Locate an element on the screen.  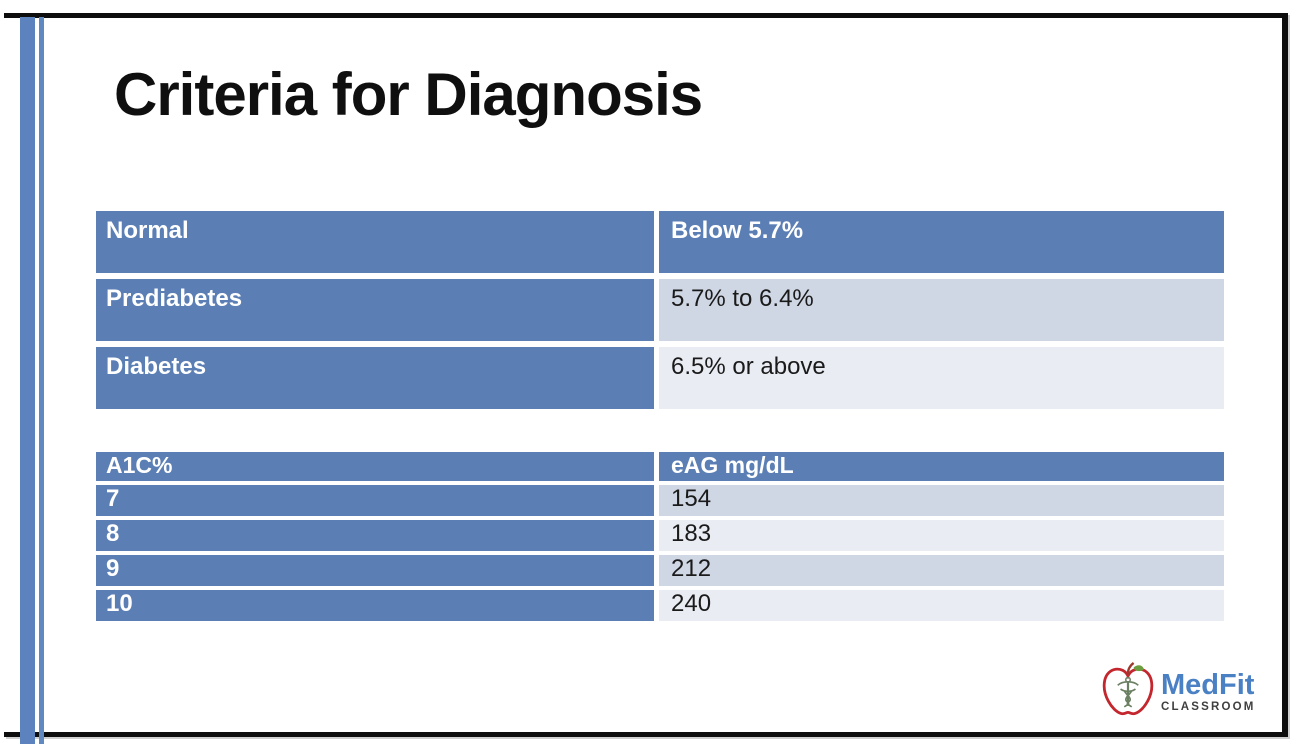
table-row-a1c-7: 7 154 is located at coordinates (660, 500).